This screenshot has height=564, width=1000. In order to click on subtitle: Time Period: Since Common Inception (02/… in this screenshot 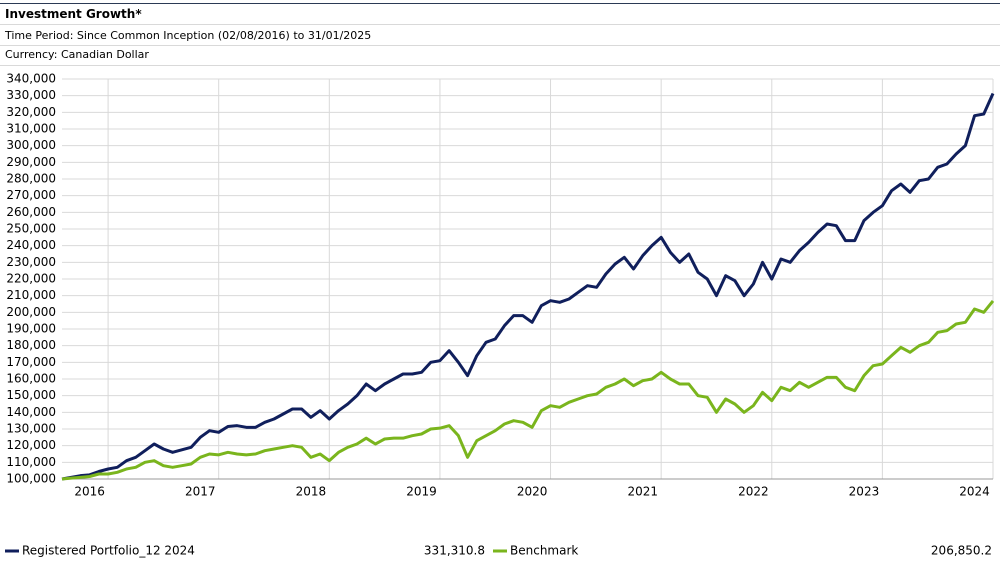, I will do `click(500, 36)`.